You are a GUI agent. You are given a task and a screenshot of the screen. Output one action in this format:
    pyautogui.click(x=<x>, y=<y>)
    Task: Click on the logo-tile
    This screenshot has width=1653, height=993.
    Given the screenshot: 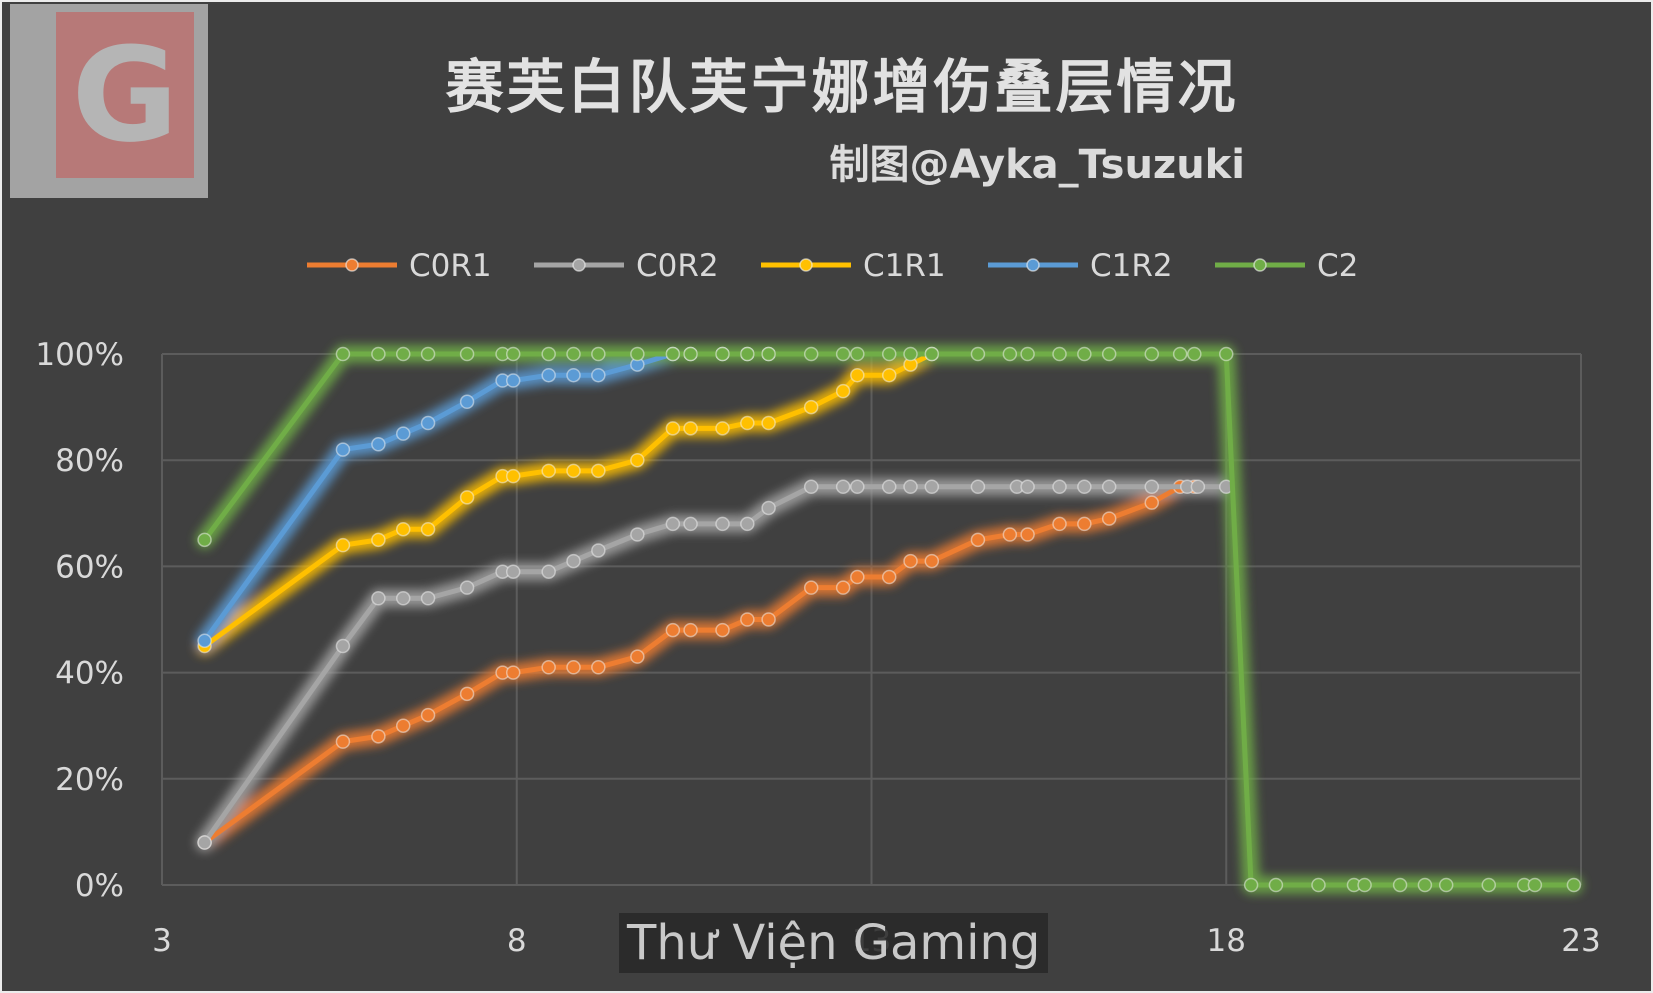 What is the action you would take?
    pyautogui.click(x=125, y=95)
    